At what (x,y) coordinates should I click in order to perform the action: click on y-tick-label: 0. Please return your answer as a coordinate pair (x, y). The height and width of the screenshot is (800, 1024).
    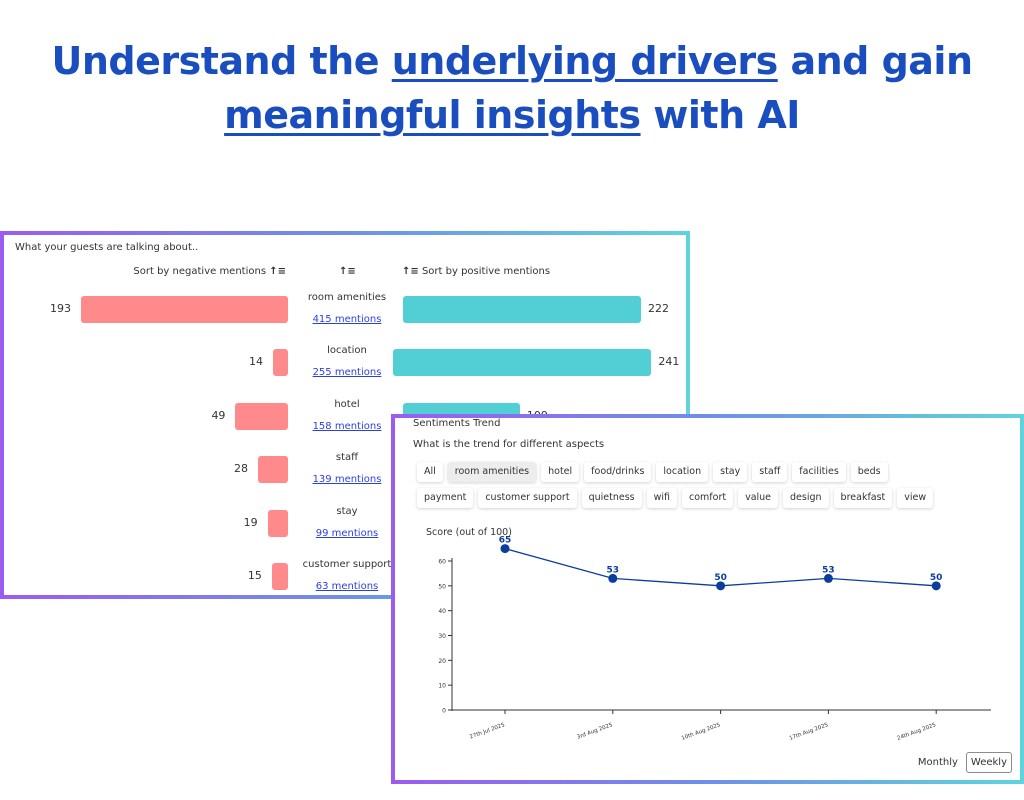
    Looking at the image, I should click on (444, 711).